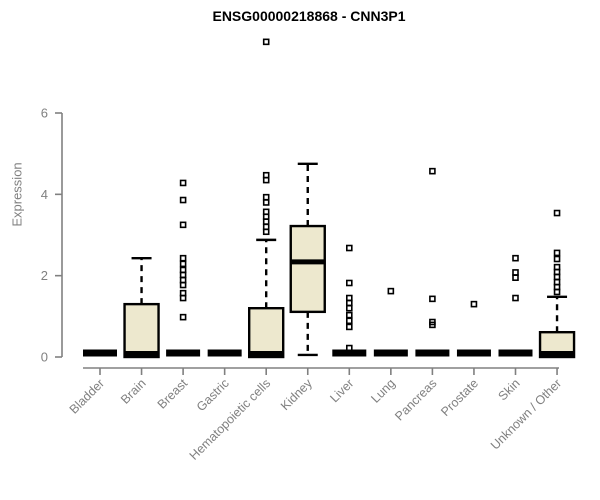 The image size is (600, 500). I want to click on x-axis-label: Brain, so click(133, 391).